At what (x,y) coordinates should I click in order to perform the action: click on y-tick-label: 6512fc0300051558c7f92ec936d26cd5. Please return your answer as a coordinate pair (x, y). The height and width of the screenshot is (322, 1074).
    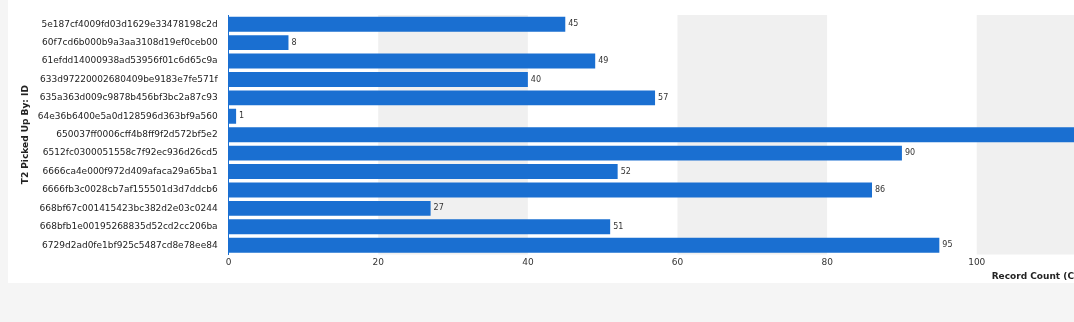
    Looking at the image, I should click on (130, 152).